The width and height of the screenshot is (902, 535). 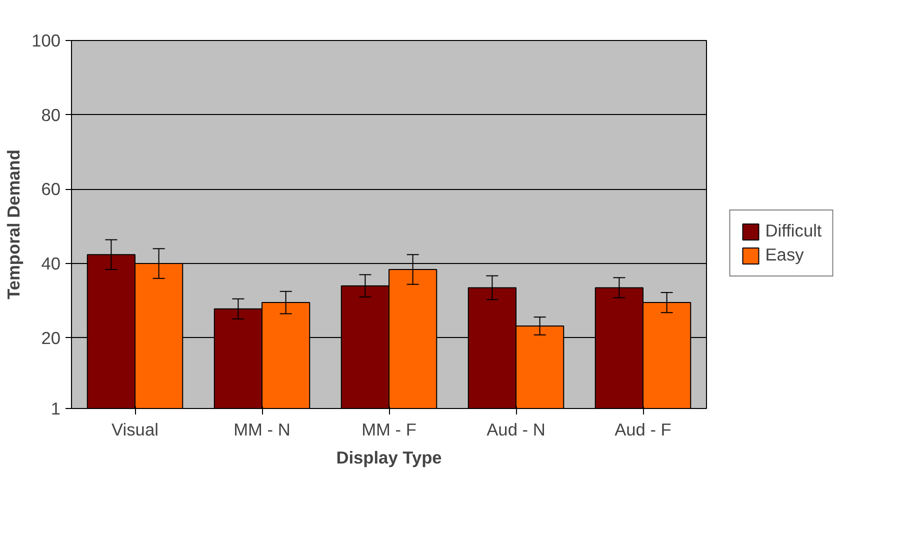 I want to click on legend-label: Easy, so click(x=784, y=255).